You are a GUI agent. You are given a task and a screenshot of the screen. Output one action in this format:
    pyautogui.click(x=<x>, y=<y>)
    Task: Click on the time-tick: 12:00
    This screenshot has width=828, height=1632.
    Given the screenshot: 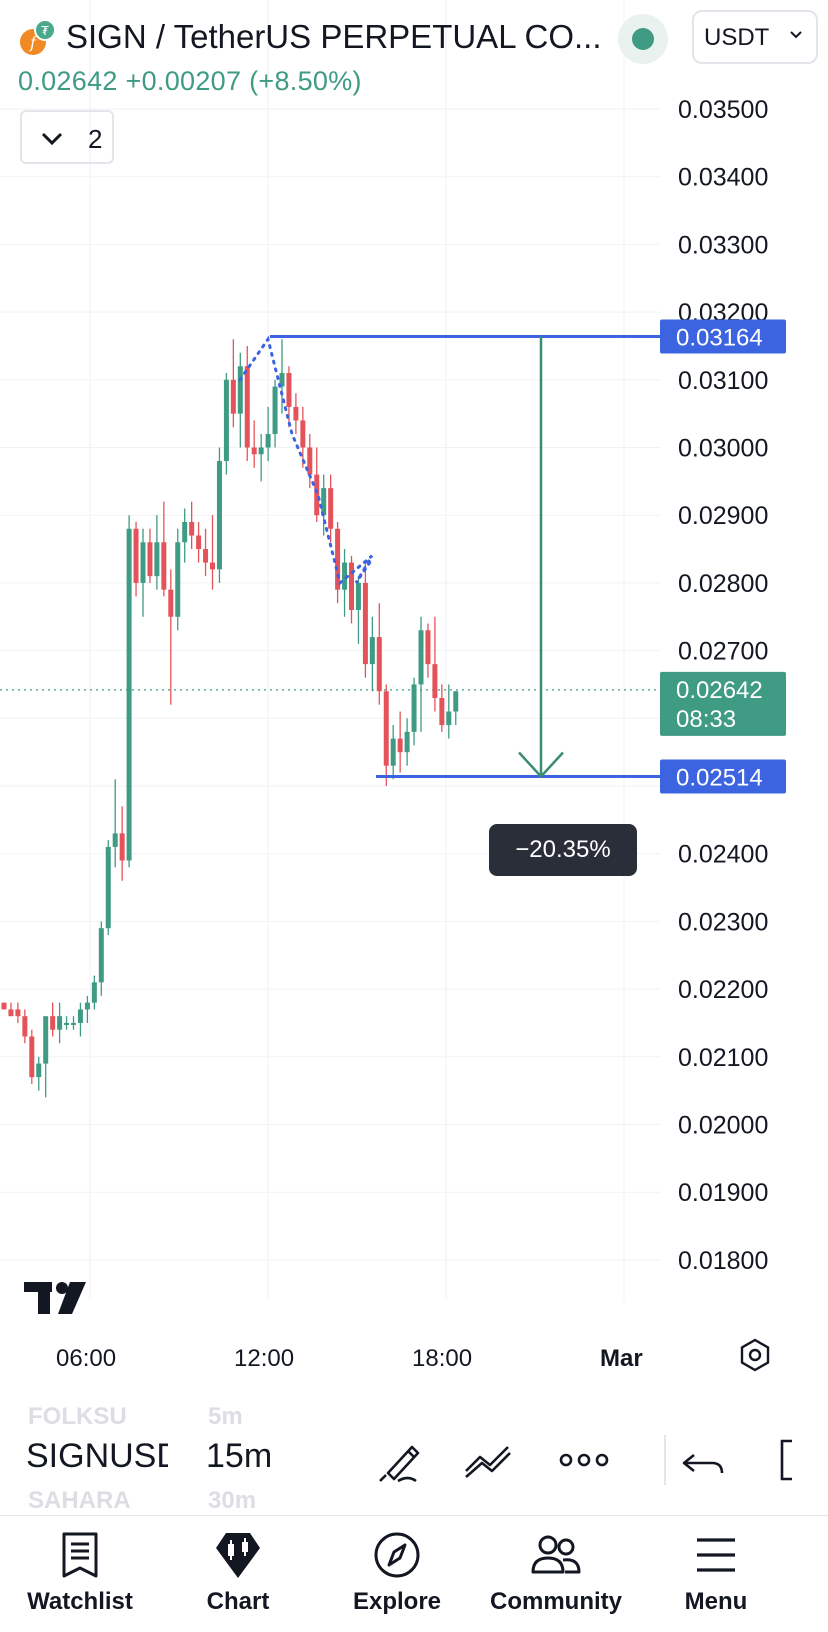 What is the action you would take?
    pyautogui.click(x=264, y=1358)
    